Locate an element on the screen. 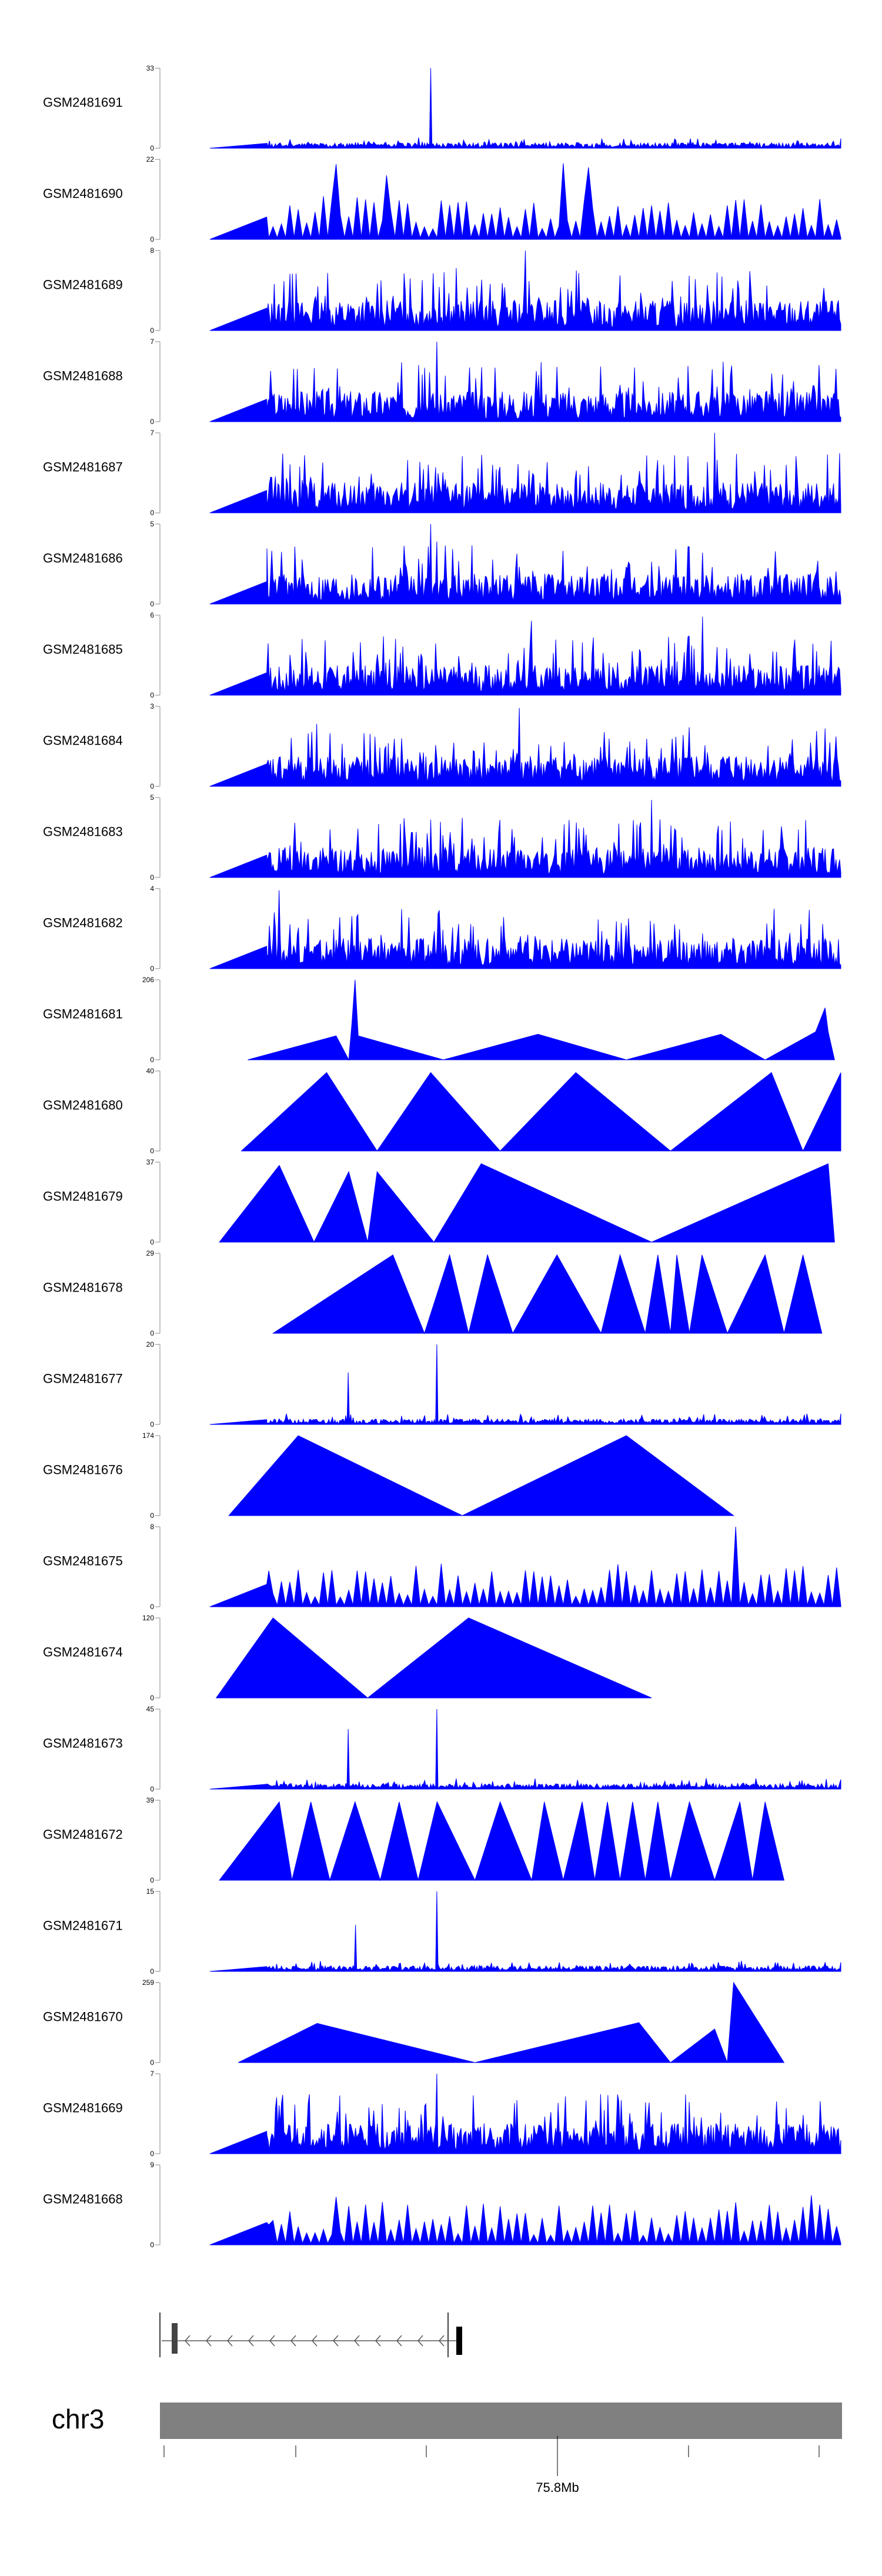 This screenshot has height=2576, width=882. genome-axis-tick-label: 75.8Mb is located at coordinates (557, 2487).